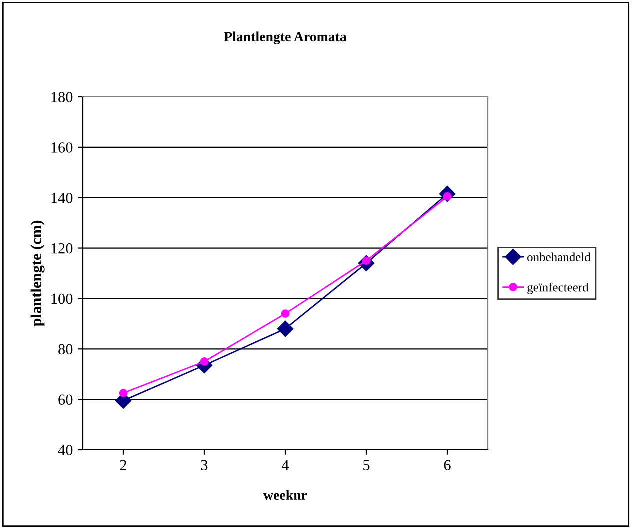 The width and height of the screenshot is (632, 529). What do you see at coordinates (123, 465) in the screenshot?
I see `x-tick-label: 2` at bounding box center [123, 465].